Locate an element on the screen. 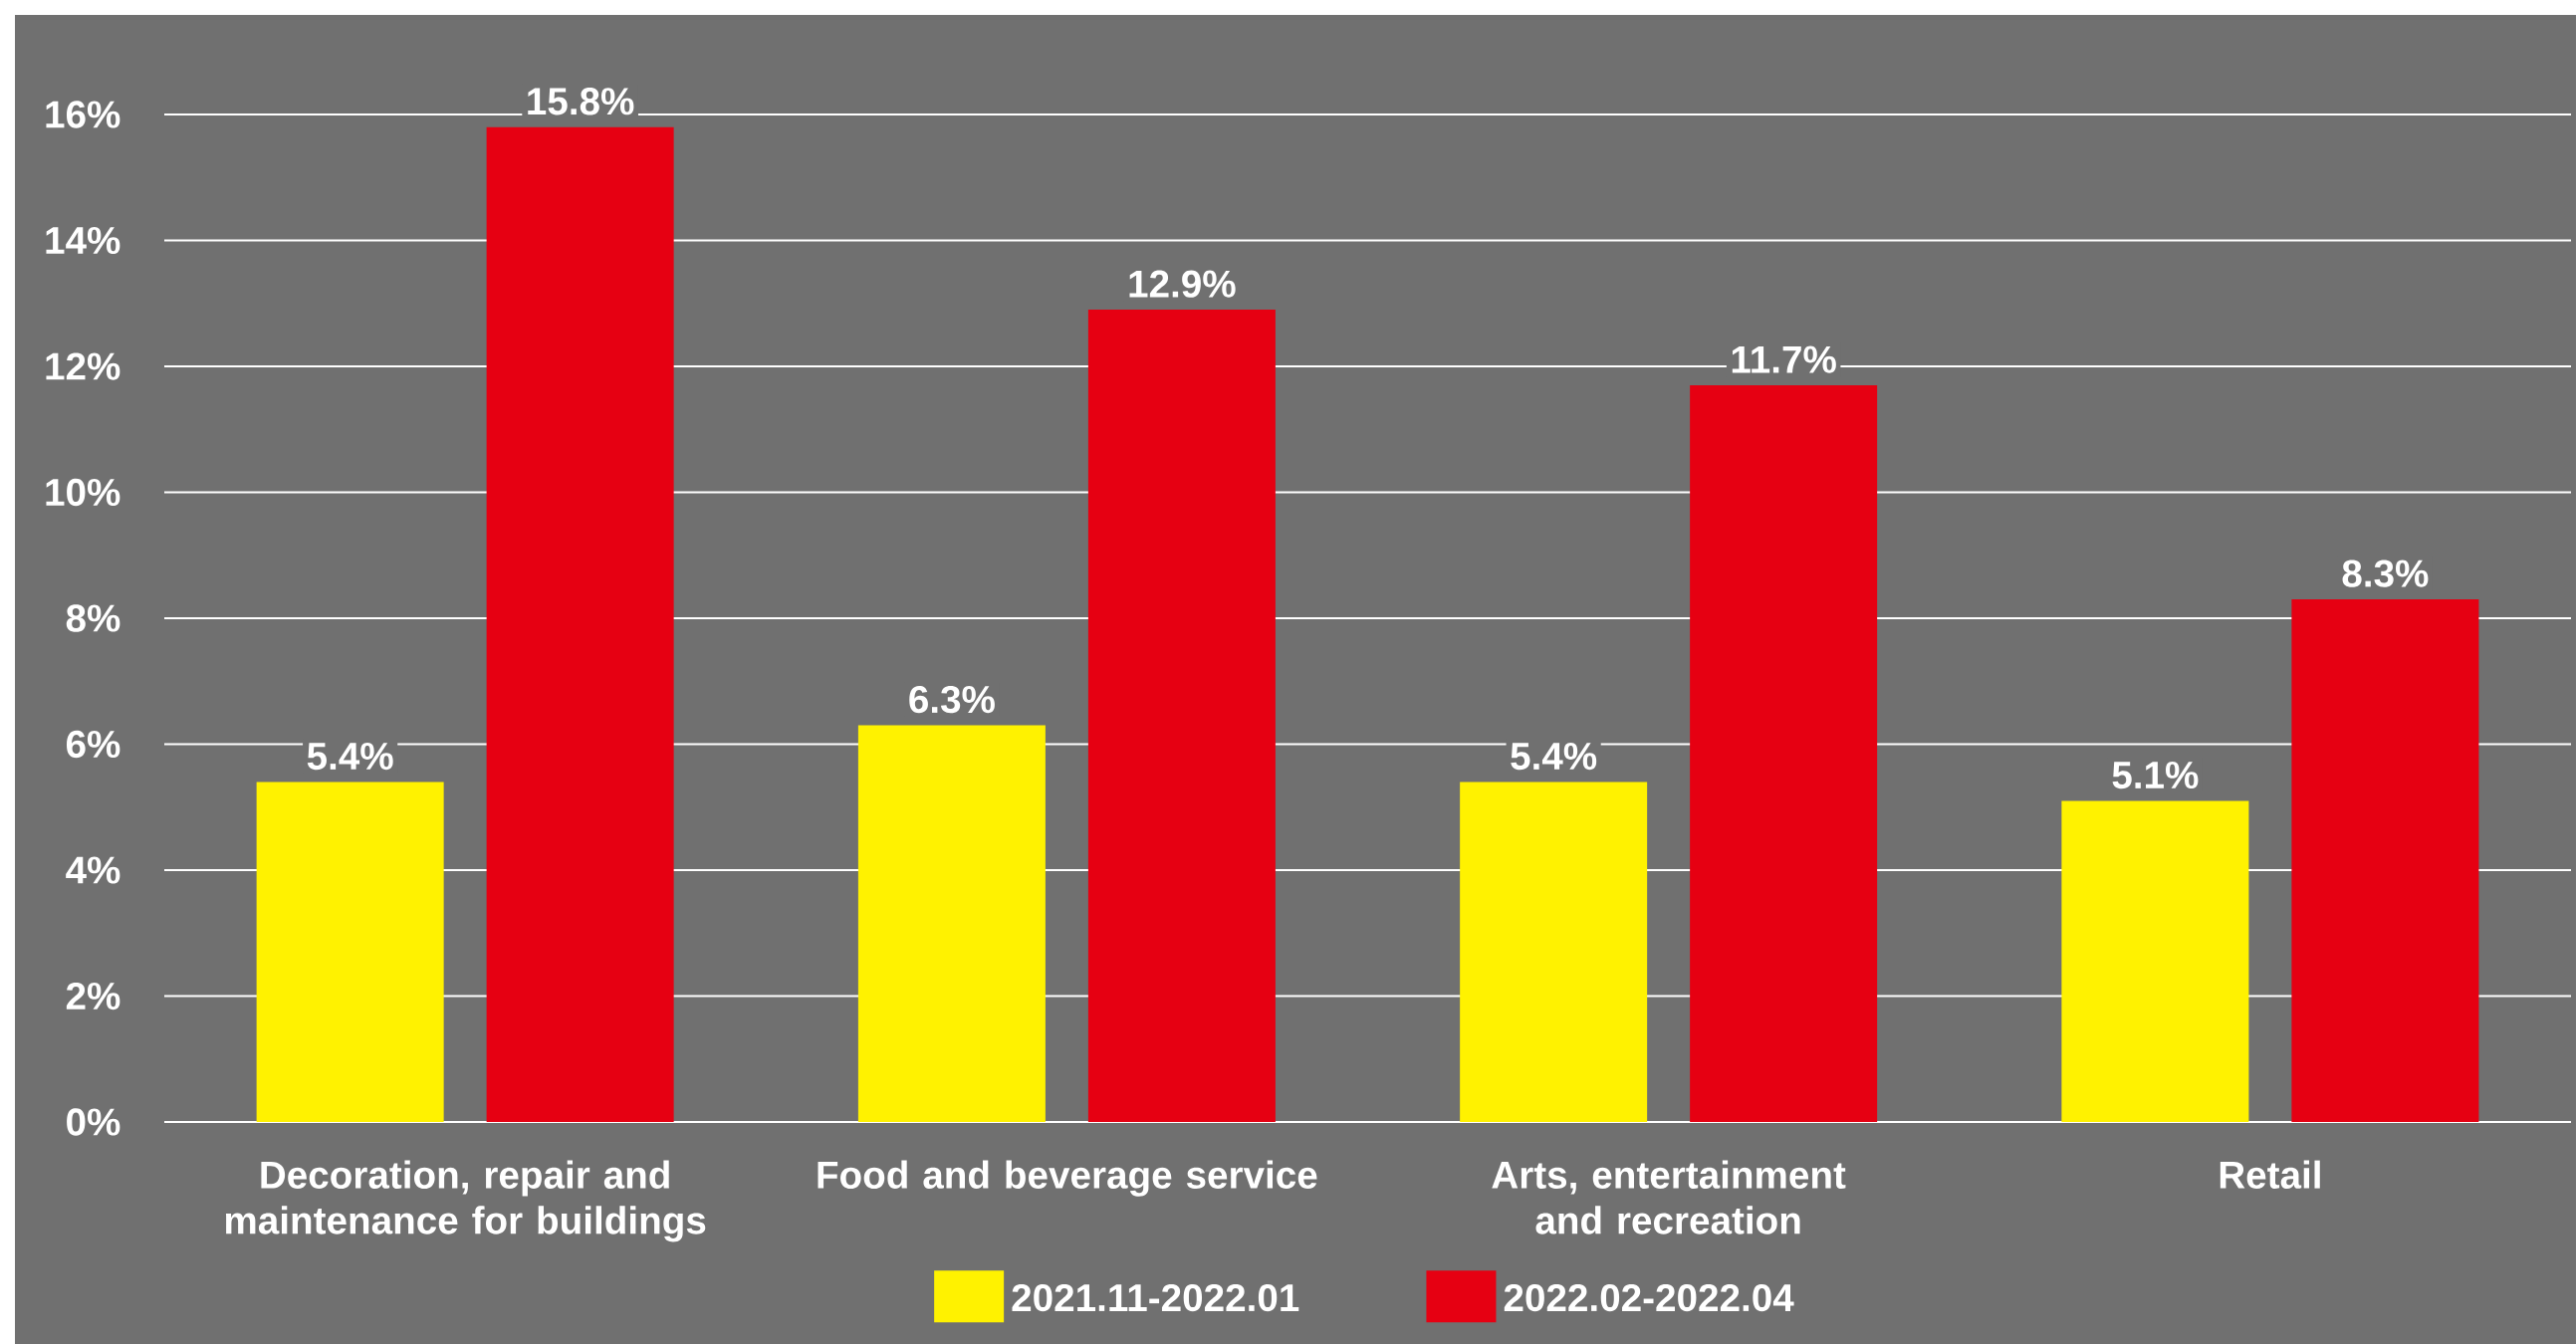 This screenshot has width=2576, height=1344. y-tick-label: 12% is located at coordinates (83, 366).